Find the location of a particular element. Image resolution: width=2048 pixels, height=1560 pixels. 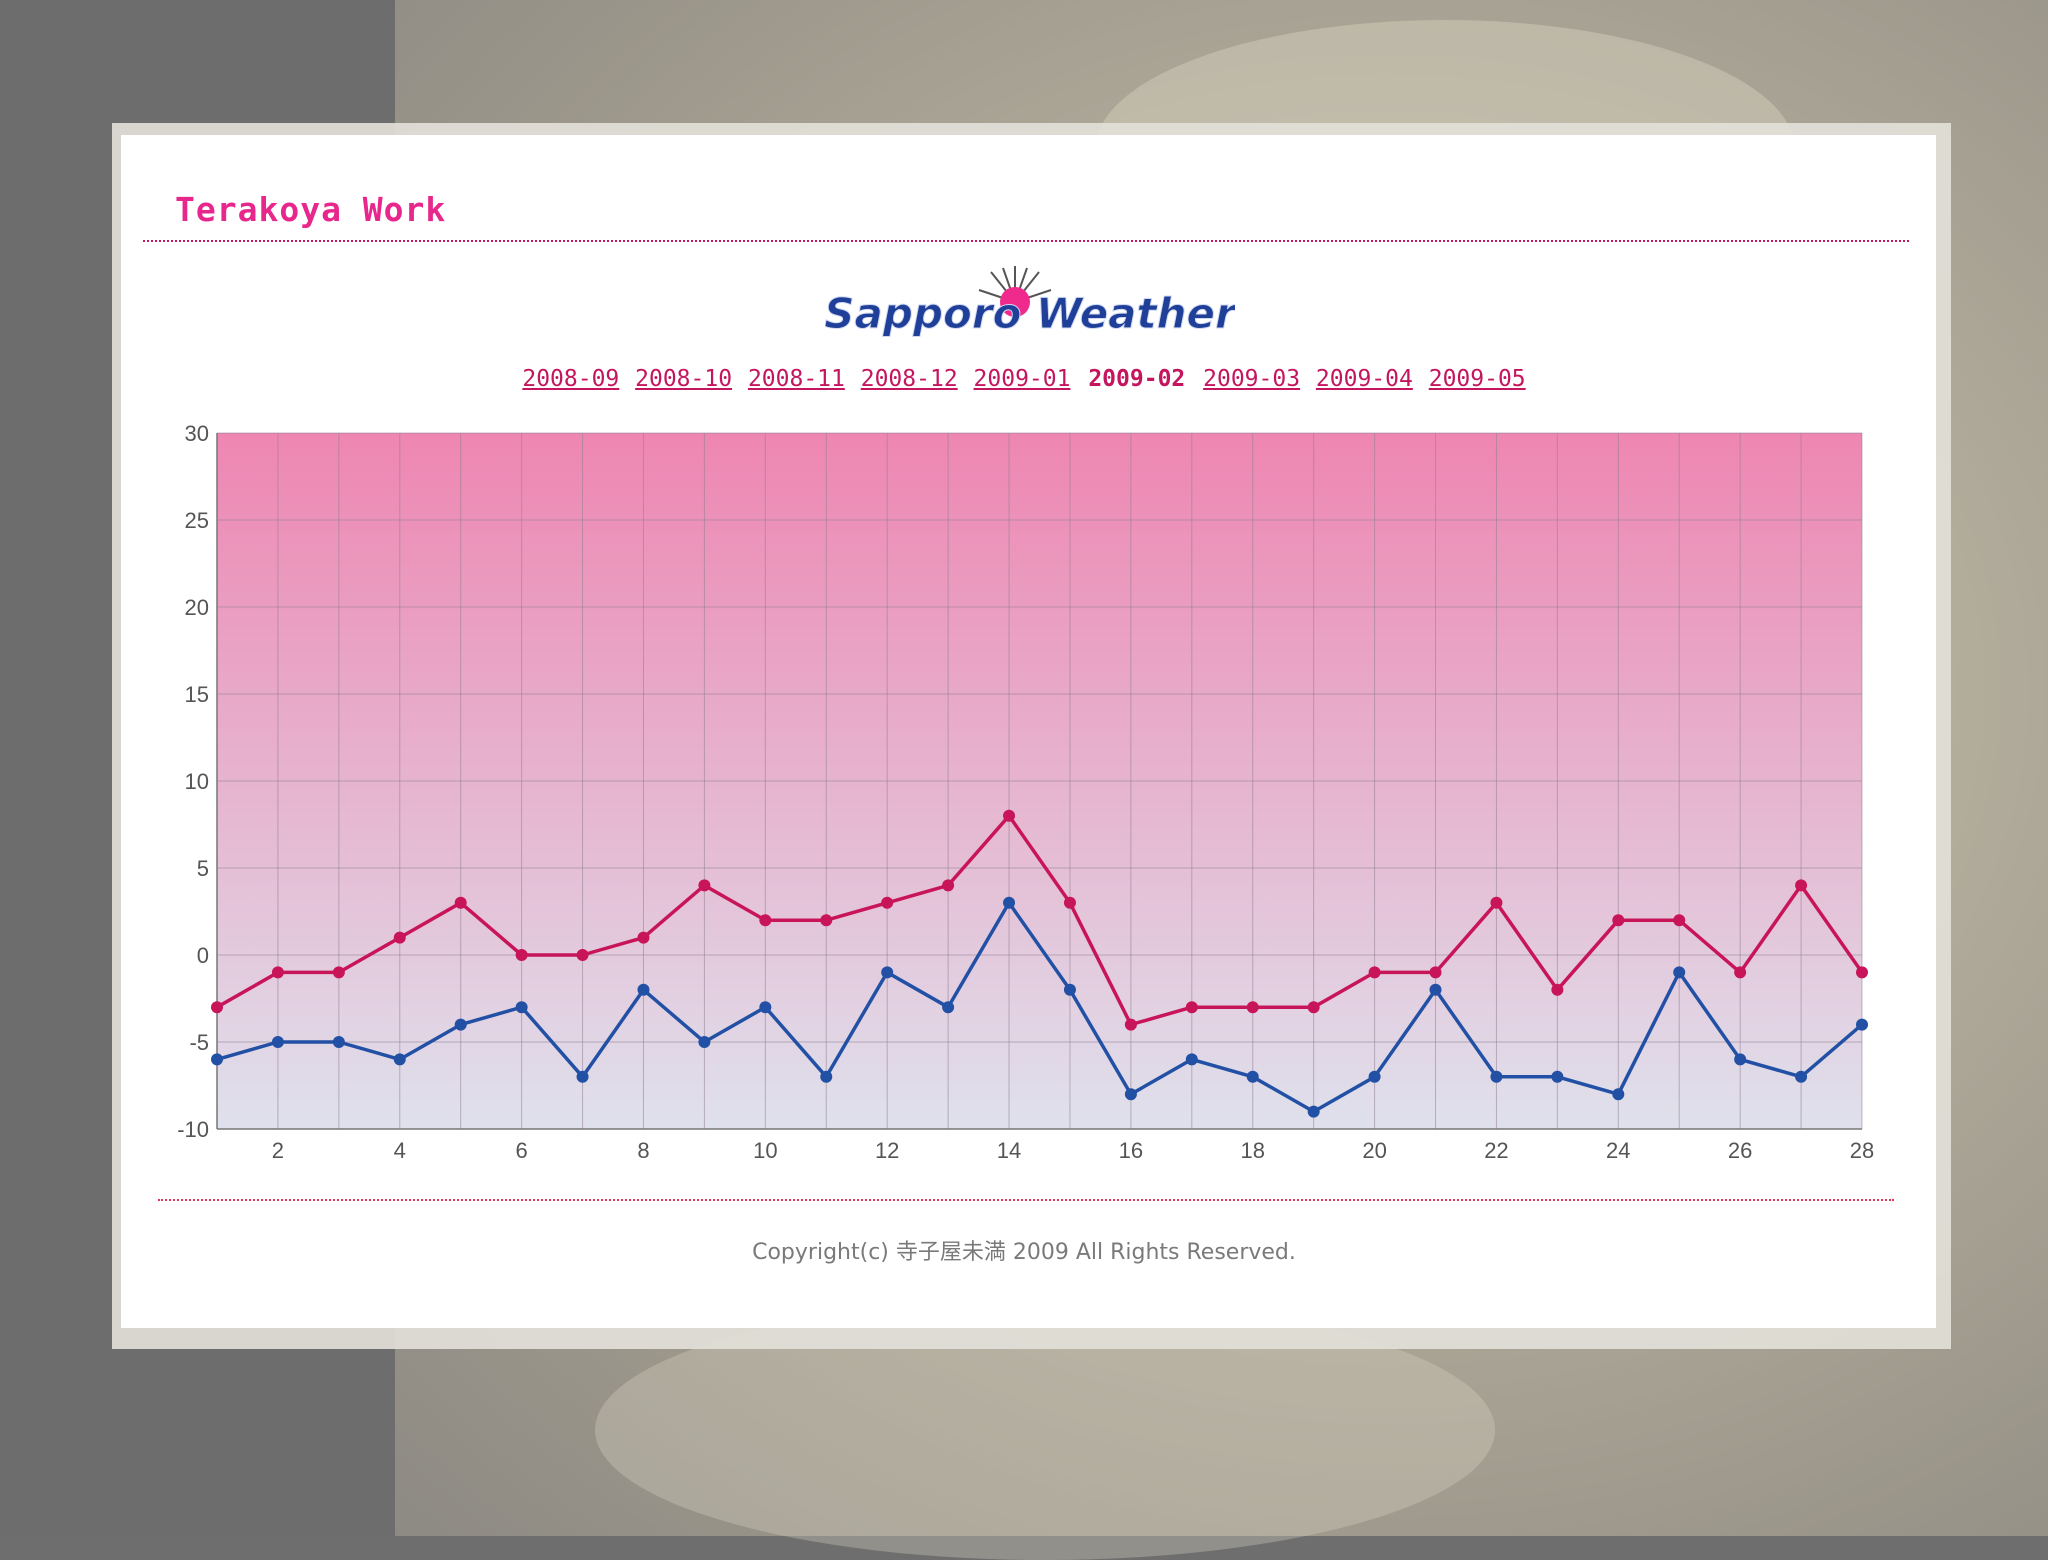

month-link: 2008-09 is located at coordinates (571, 379).